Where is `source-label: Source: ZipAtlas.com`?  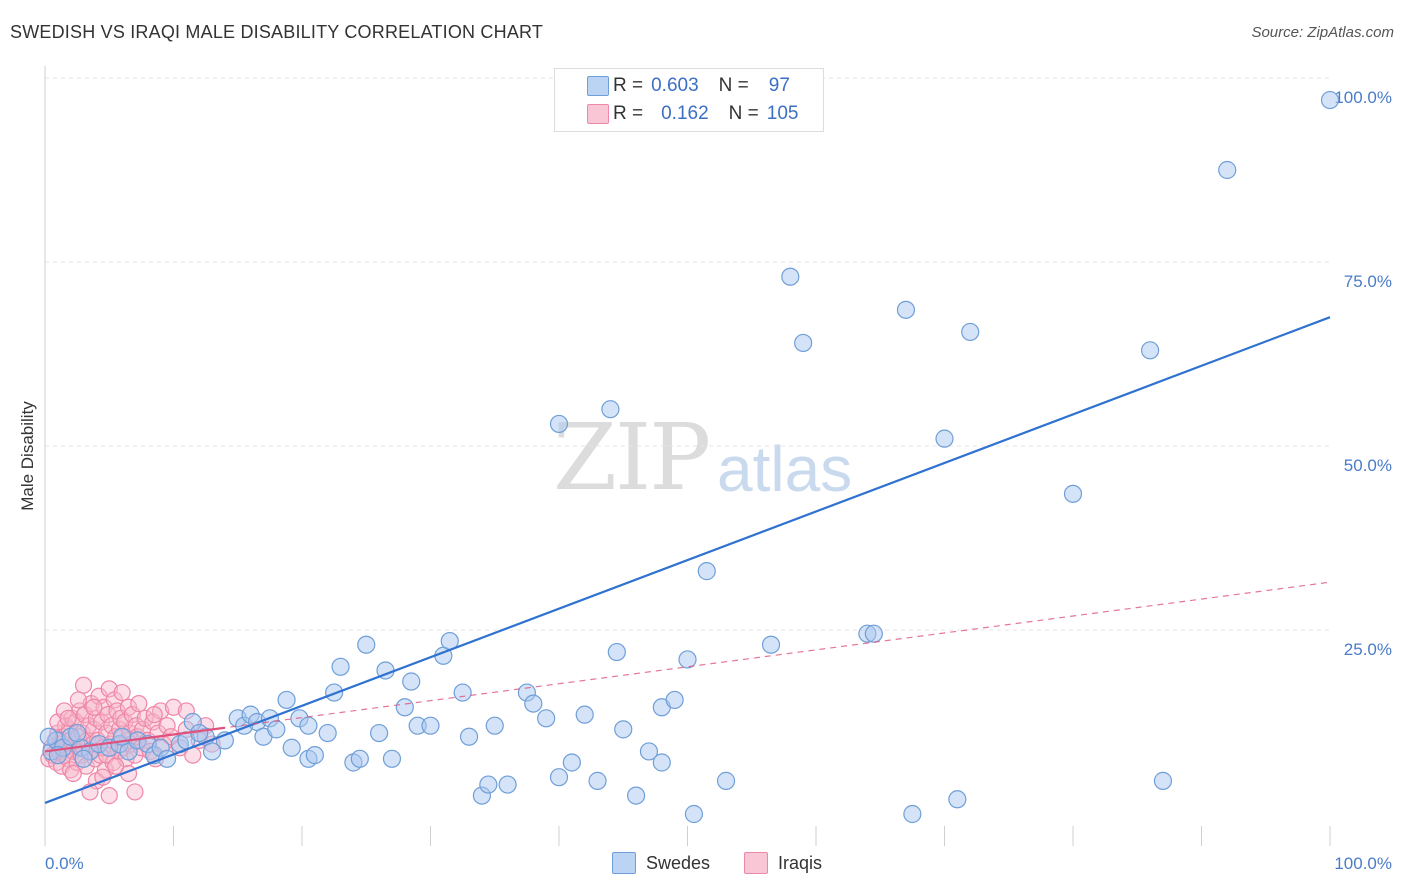
source-label: Source: ZipAtlas.com is located at coordinates (1322, 32).